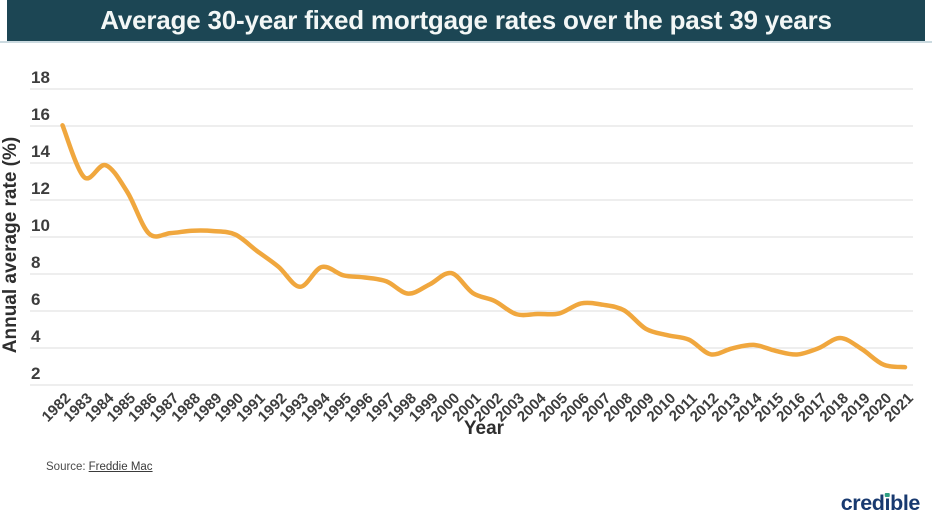 This screenshot has height=524, width=932. I want to click on logo-text-part2: ble, so click(905, 503).